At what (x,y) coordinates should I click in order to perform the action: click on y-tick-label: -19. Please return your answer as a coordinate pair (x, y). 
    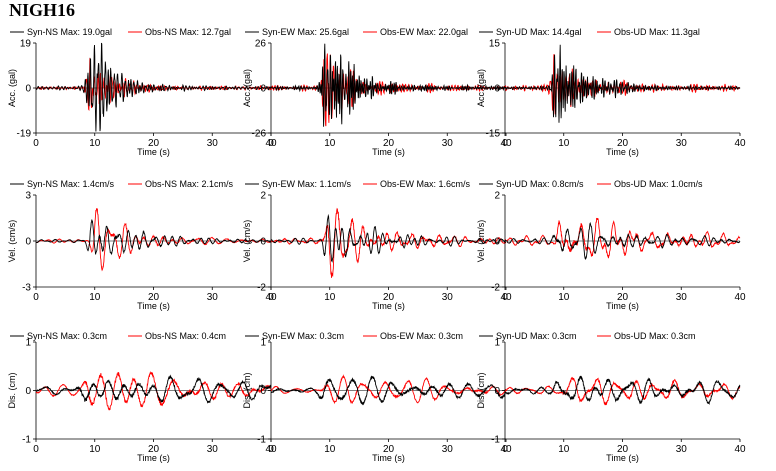
    Looking at the image, I should click on (24, 134).